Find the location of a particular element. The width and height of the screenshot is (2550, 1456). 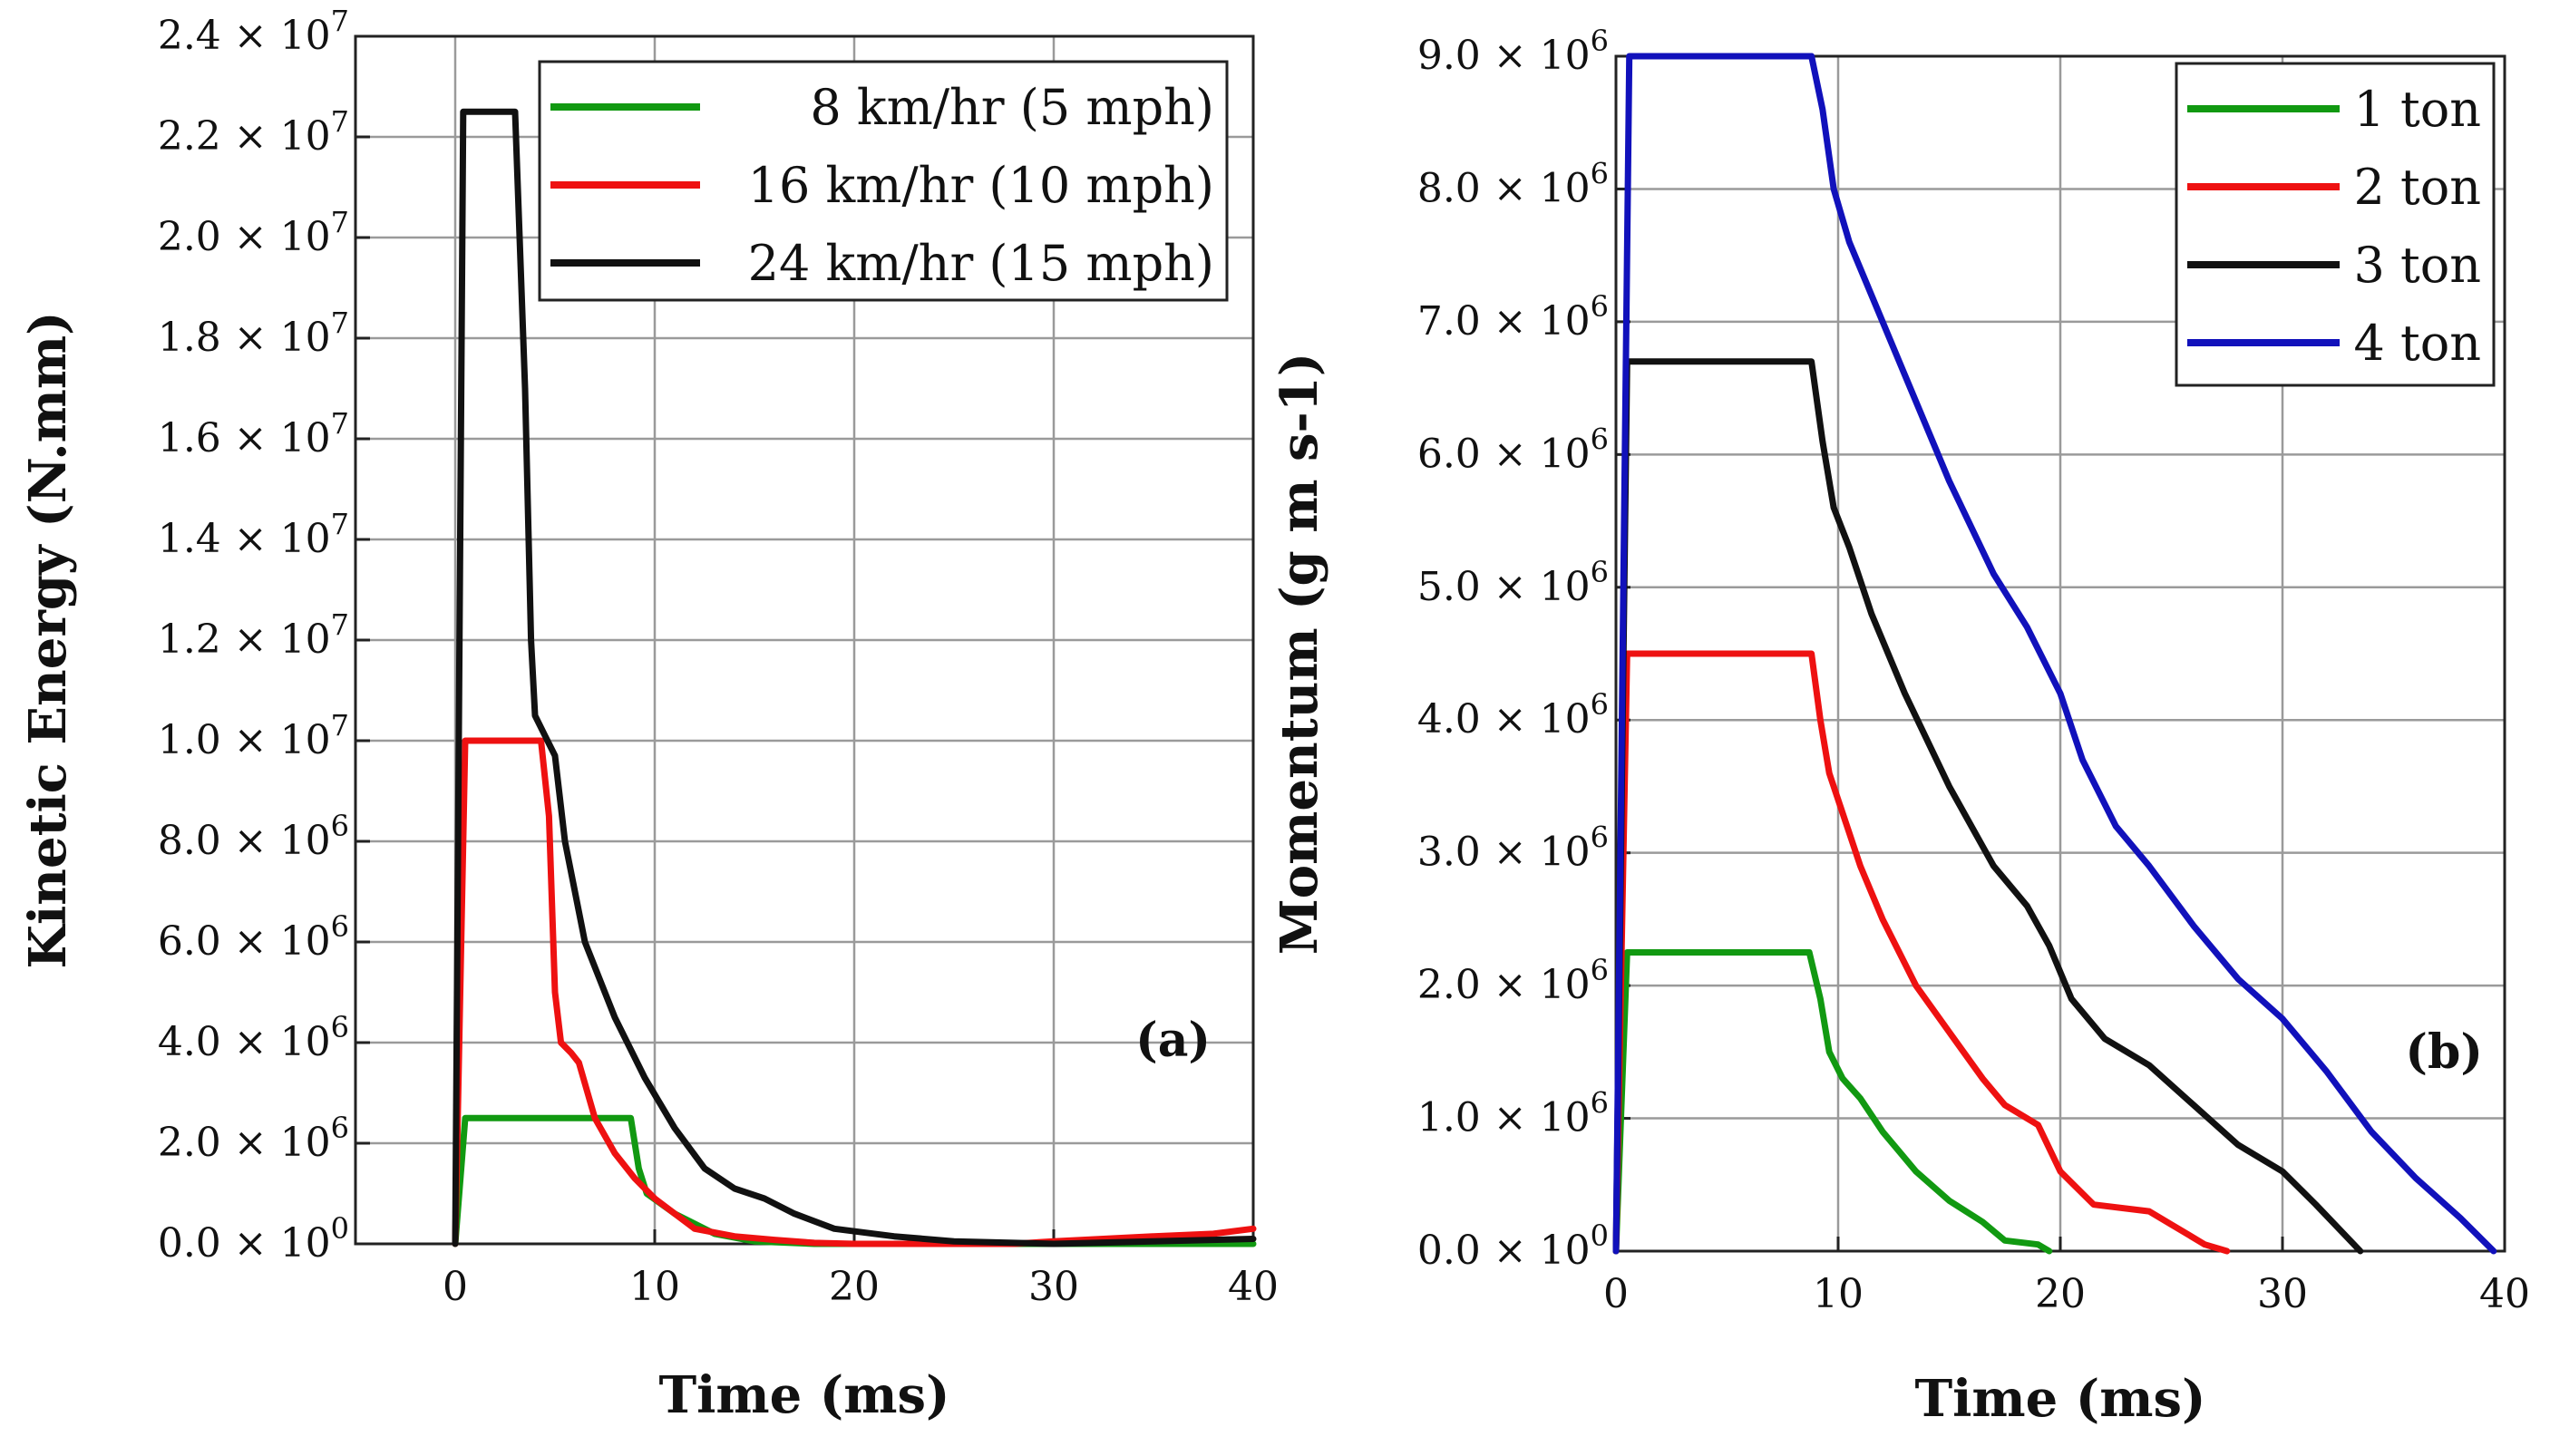

legend-label: 24 km/hr (15 mph) is located at coordinates (981, 263).